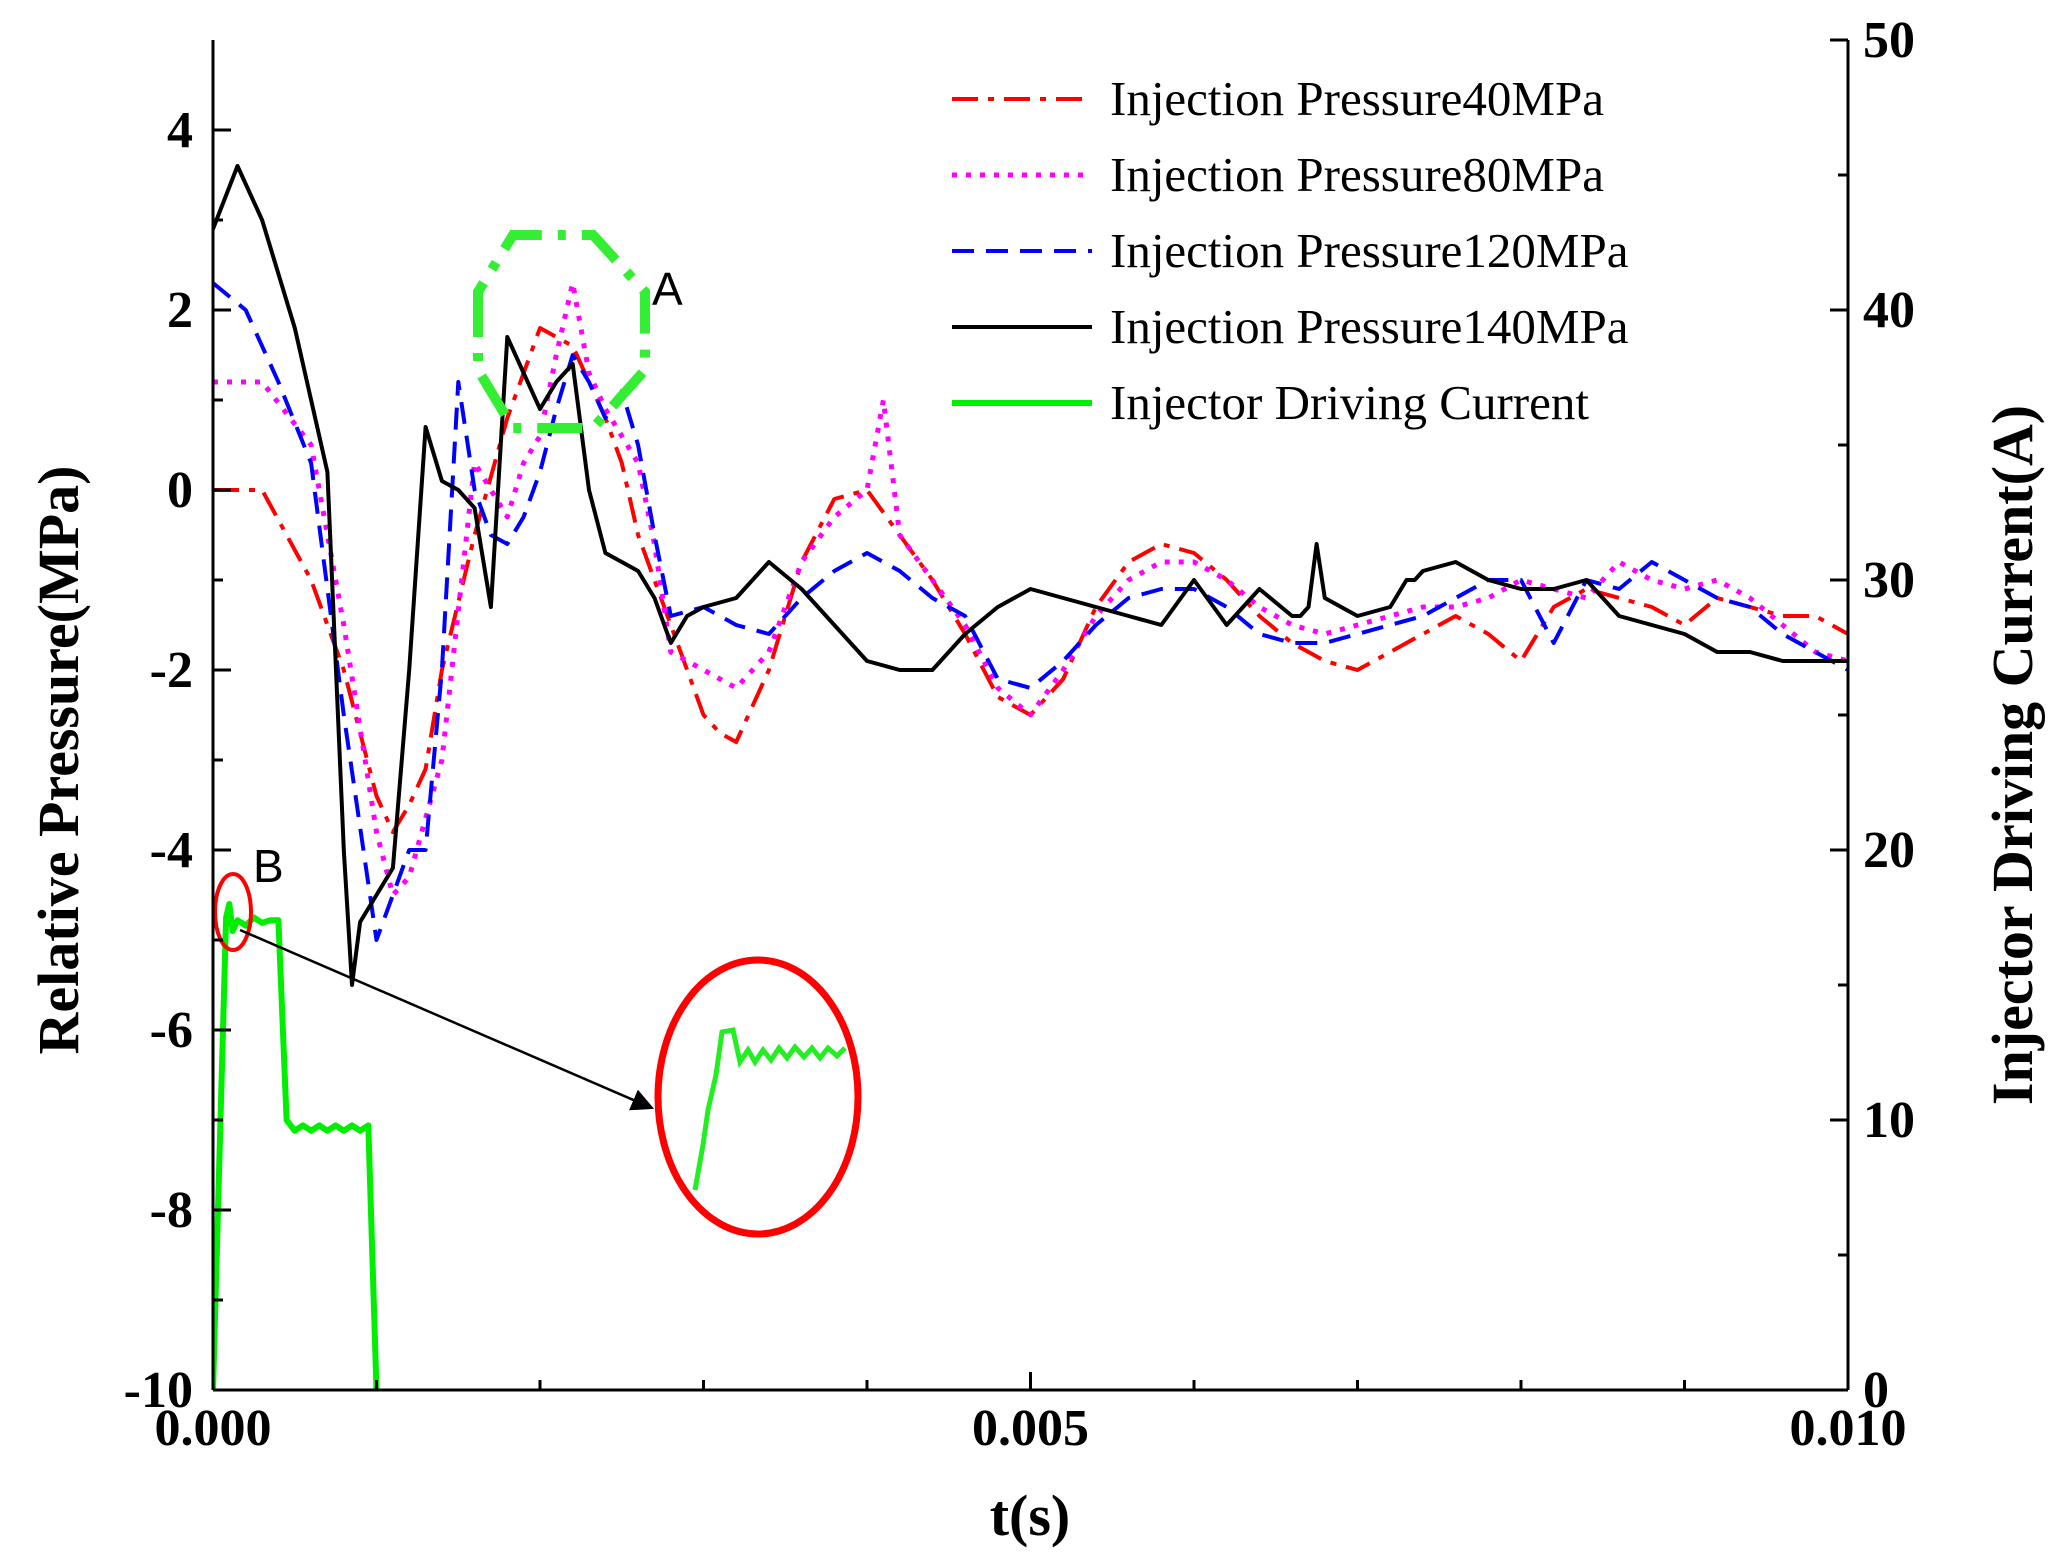 This screenshot has height=1559, width=2060. I want to click on x-tick-label: 0.010, so click(1848, 1428).